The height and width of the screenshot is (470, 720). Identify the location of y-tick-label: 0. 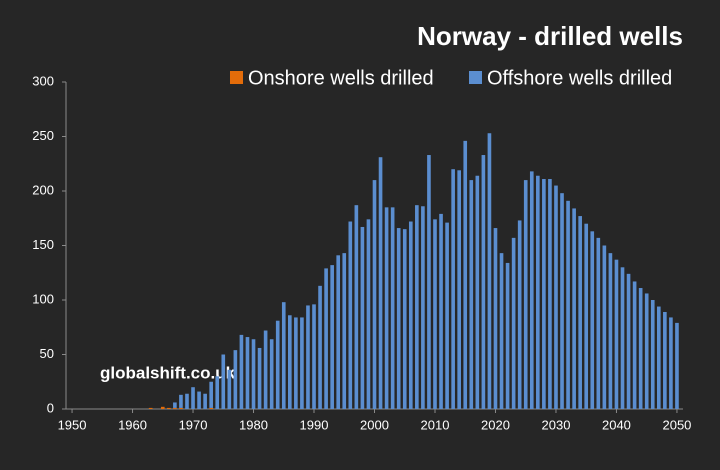
(50, 407).